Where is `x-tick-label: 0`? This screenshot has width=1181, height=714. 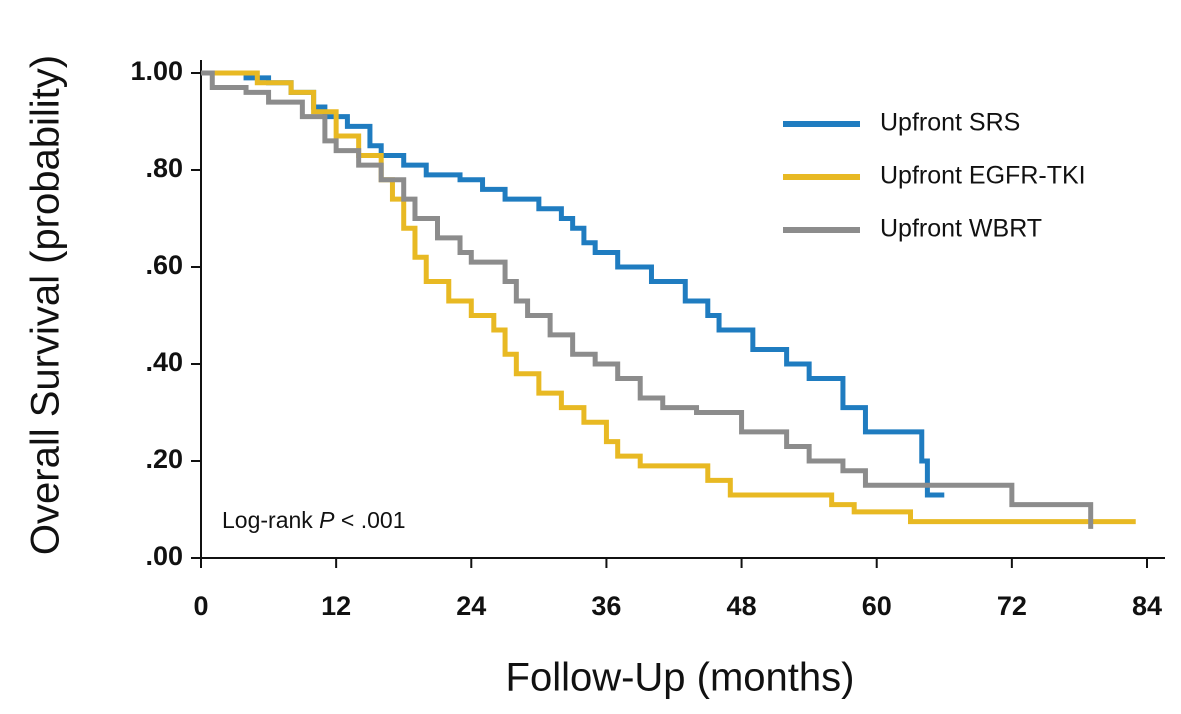 x-tick-label: 0 is located at coordinates (200, 606).